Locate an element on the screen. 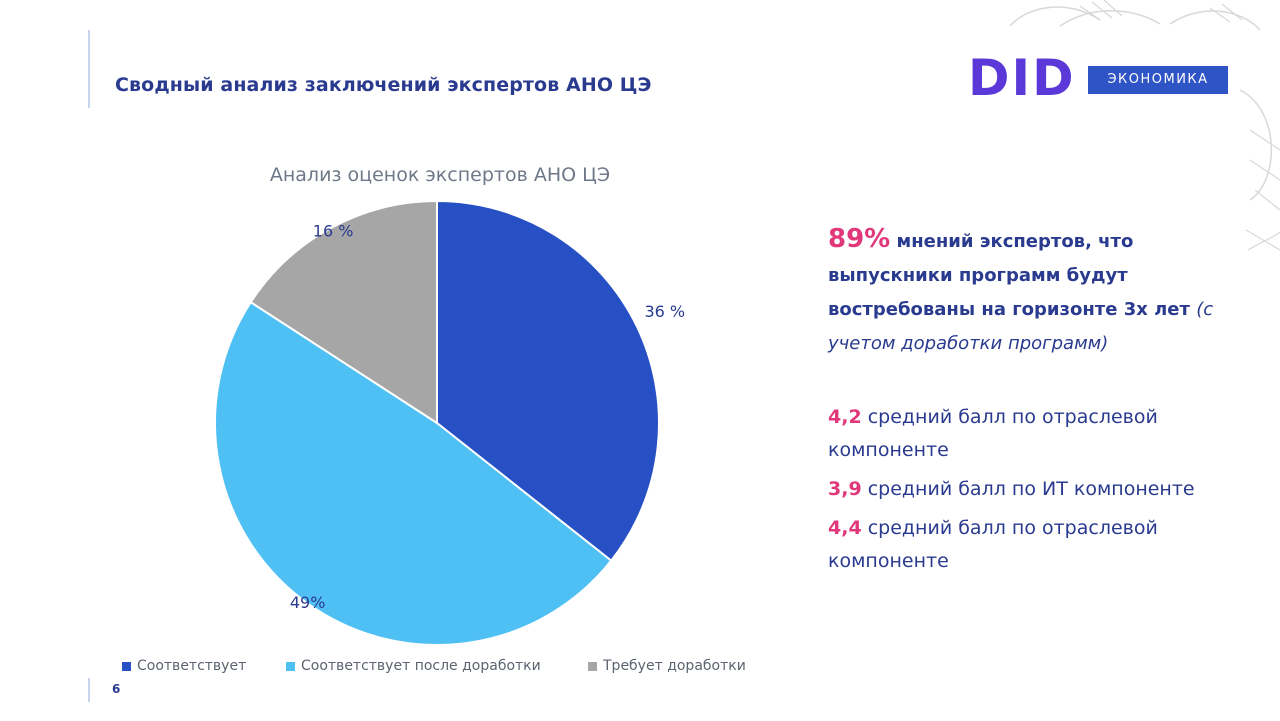  stat-value: 4,4 is located at coordinates (845, 528).